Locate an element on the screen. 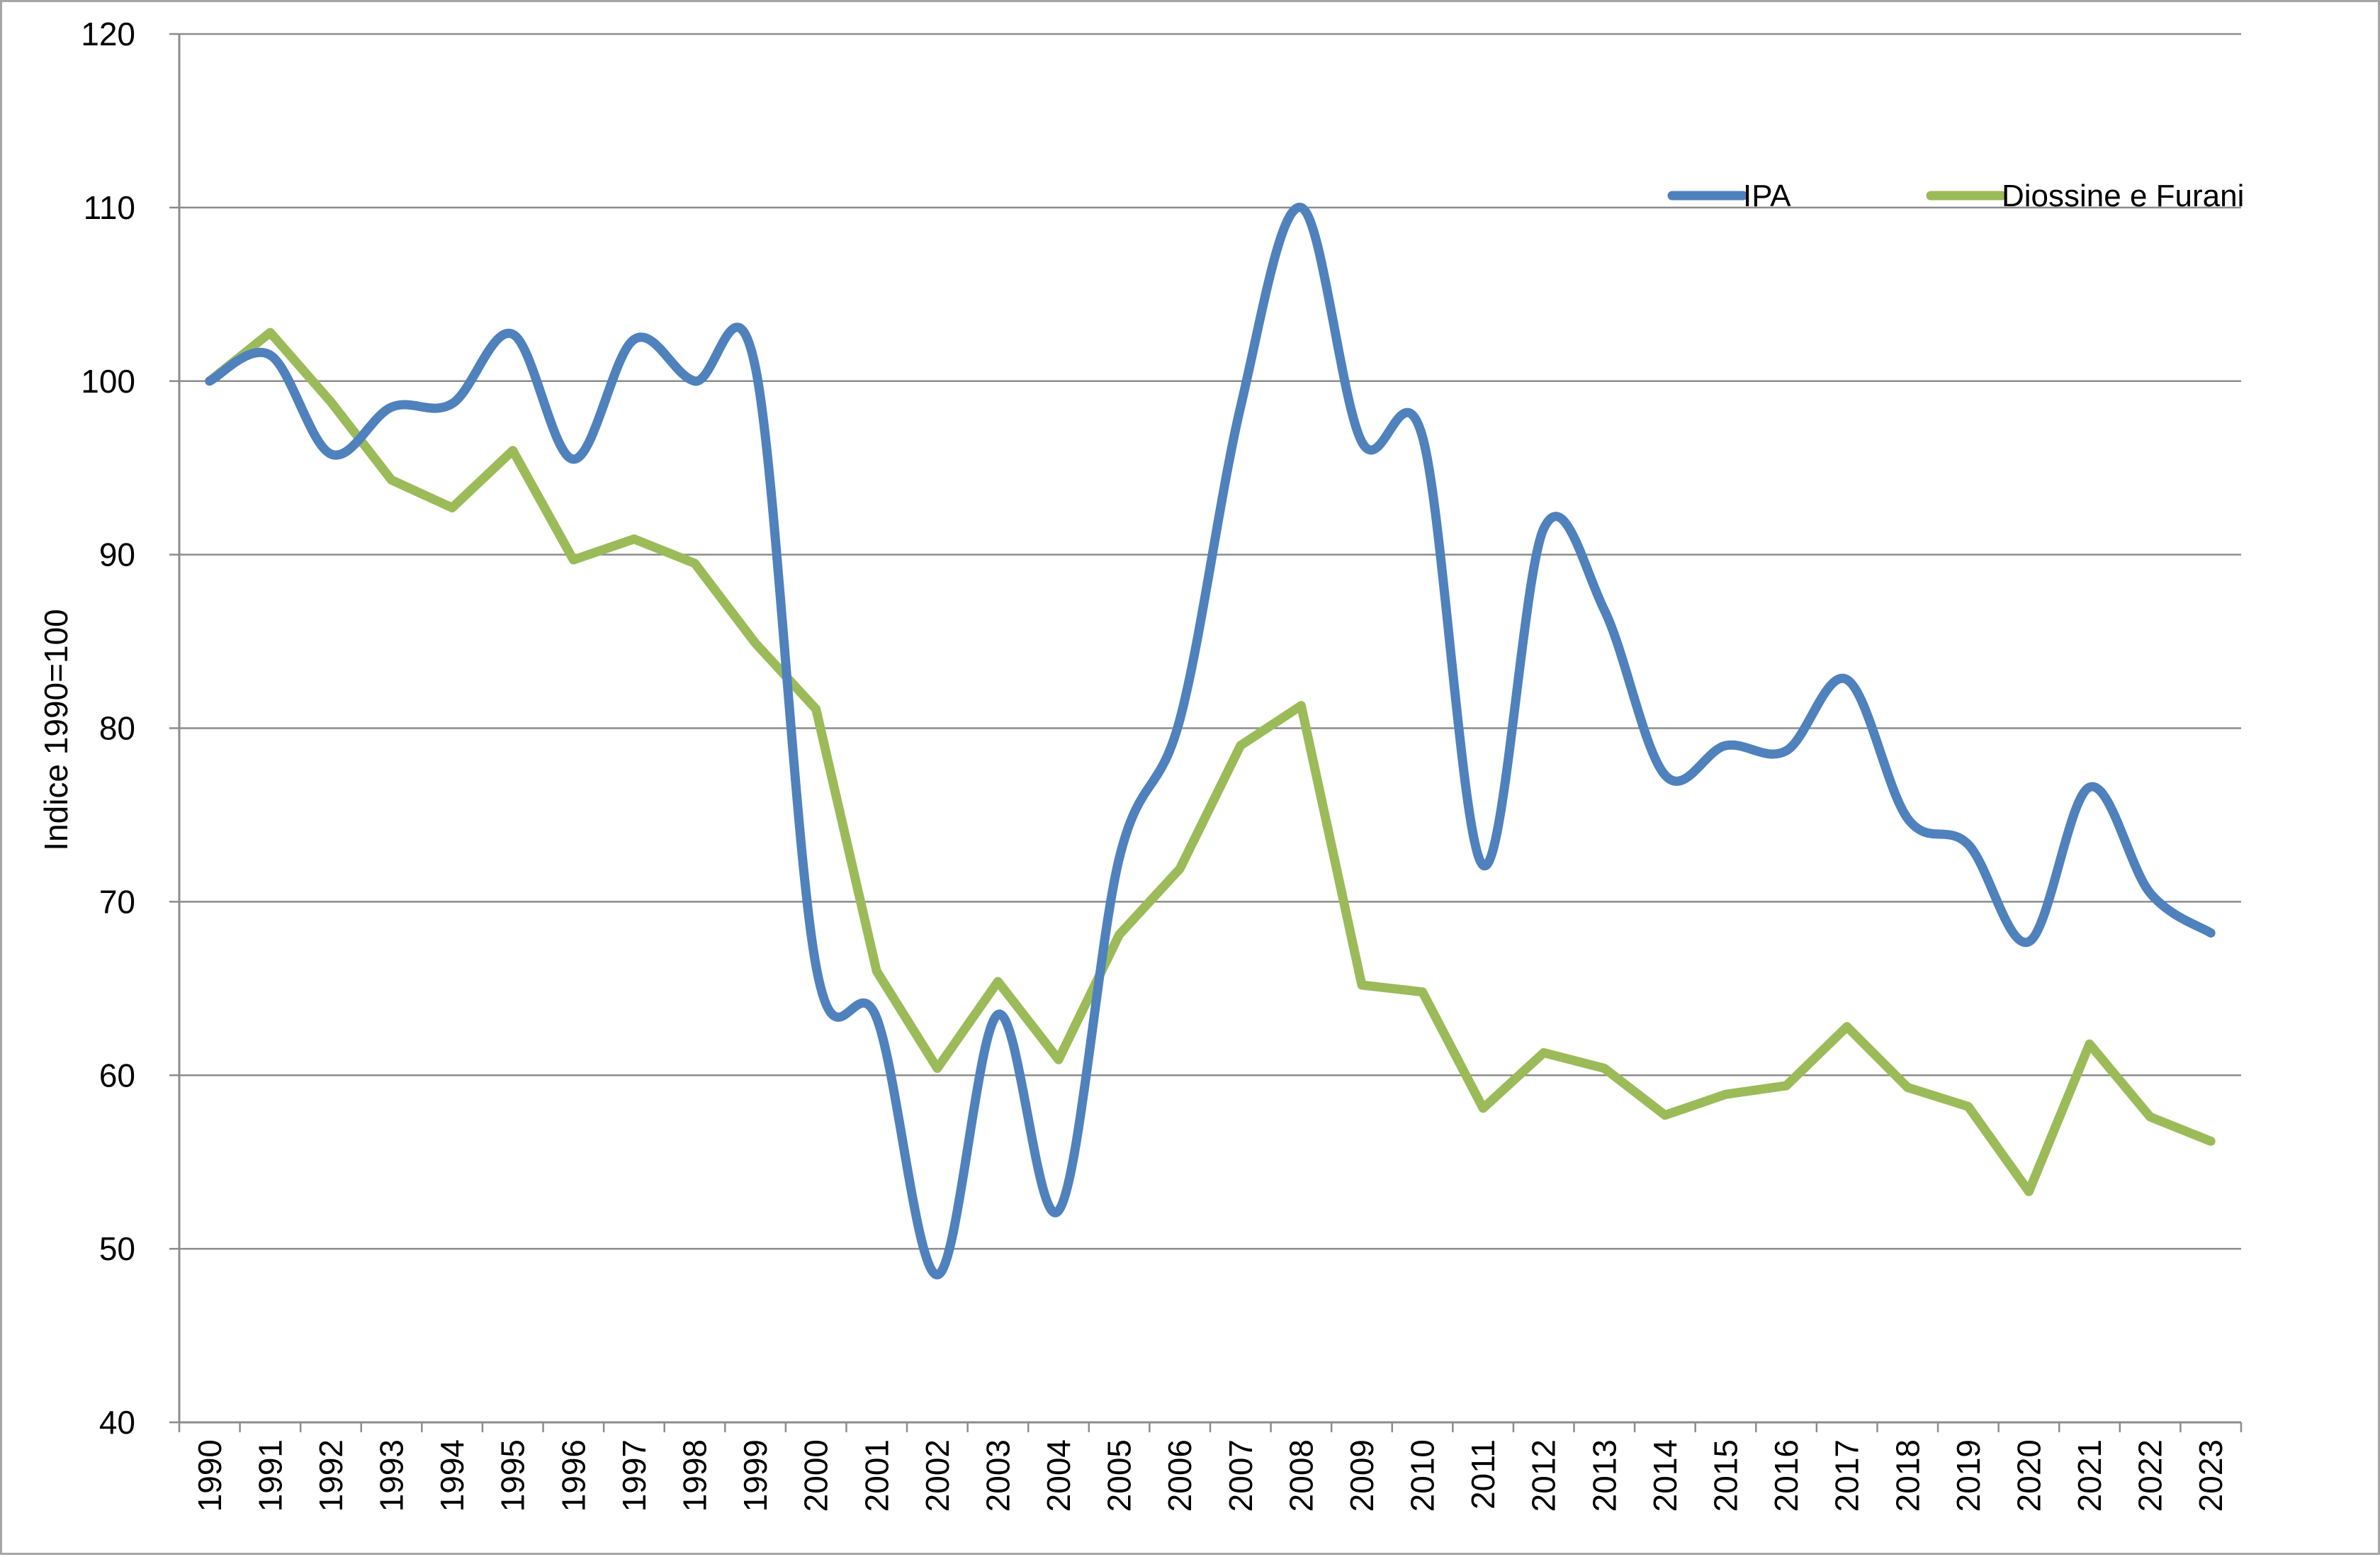  x-tick-label: 2019 is located at coordinates (1969, 1476).